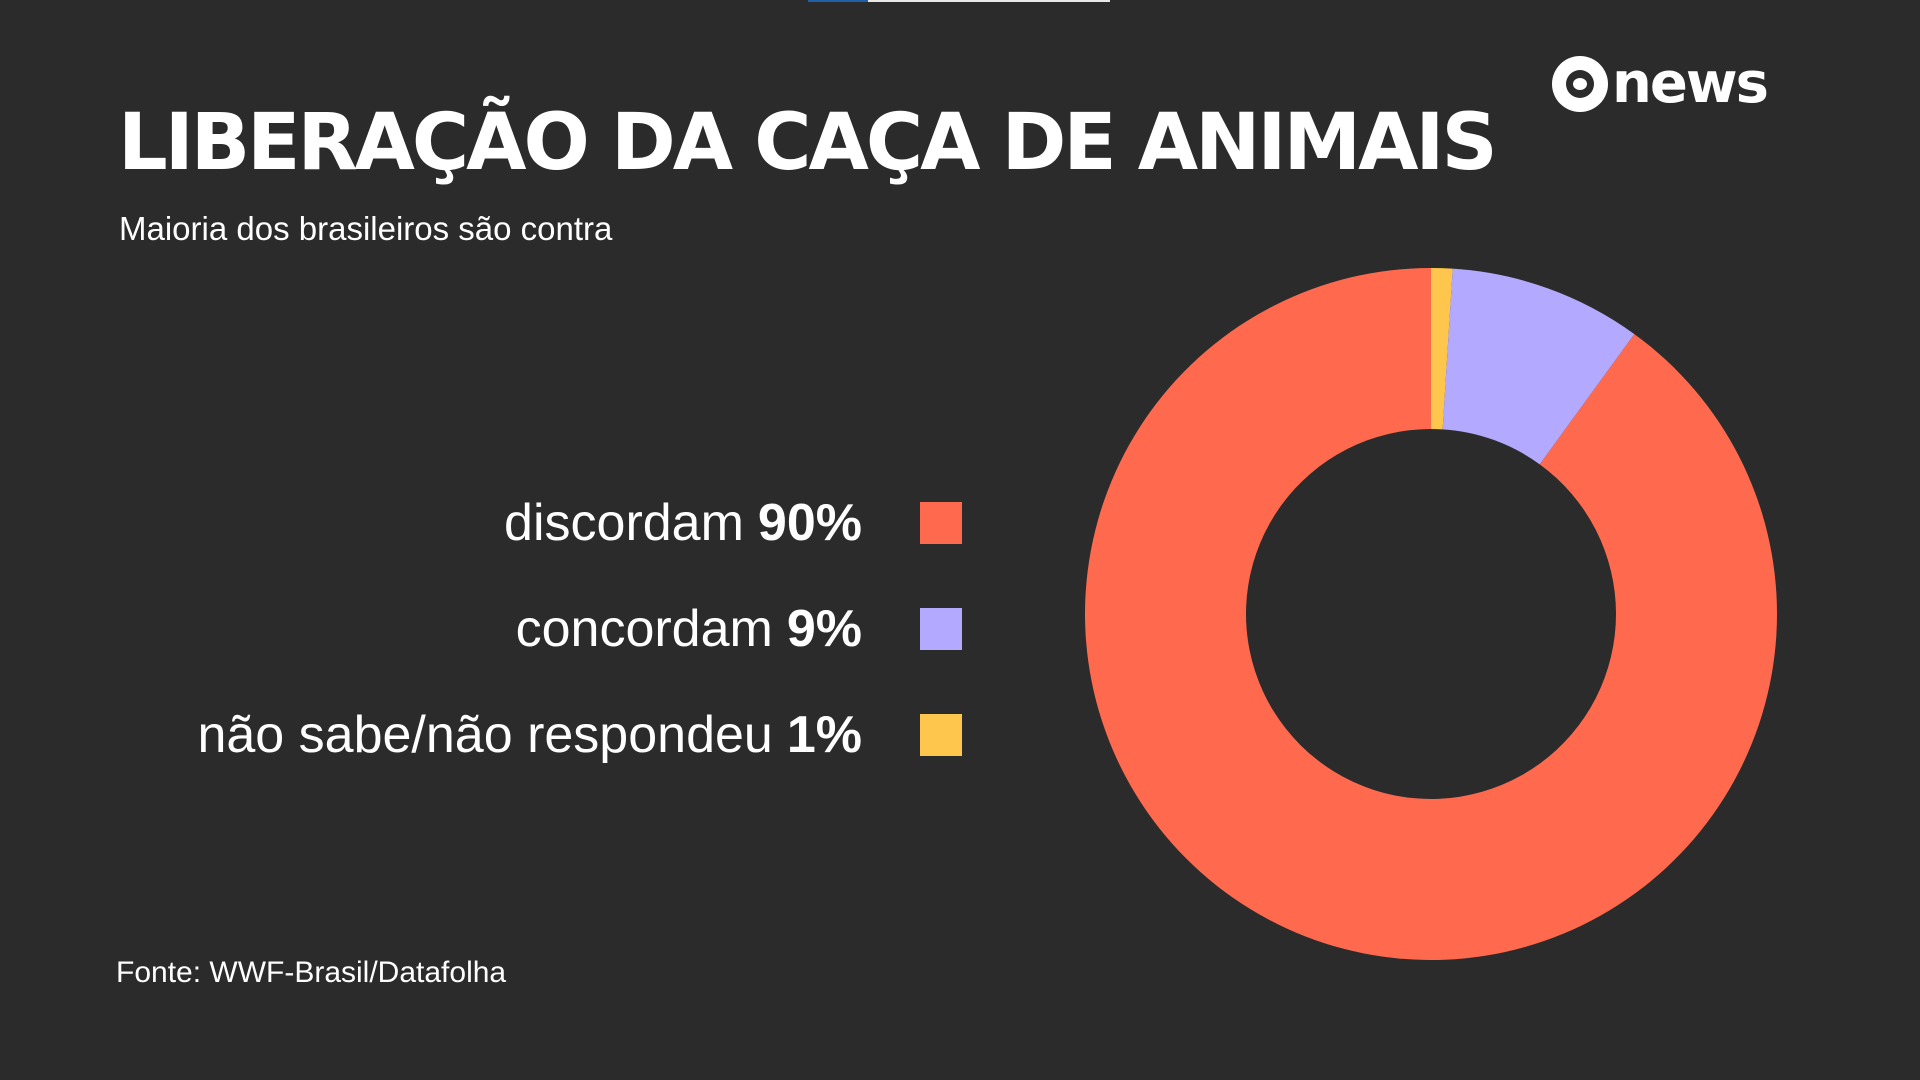  Describe the element at coordinates (485, 735) in the screenshot. I see `legend-label: não sabe/não respondeu` at that location.